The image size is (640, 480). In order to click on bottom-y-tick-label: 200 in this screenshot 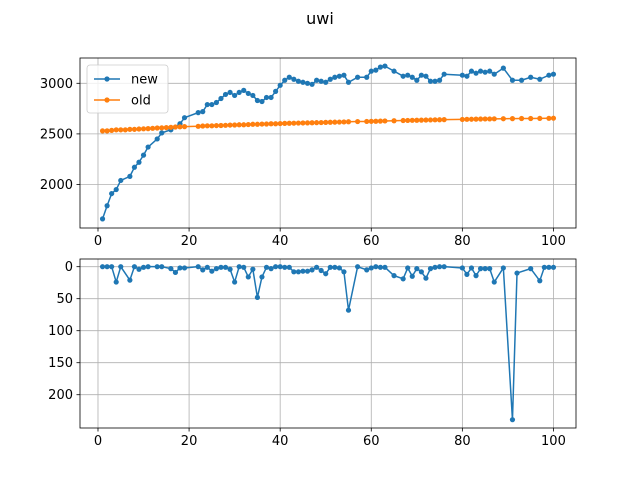, I will do `click(60, 395)`.